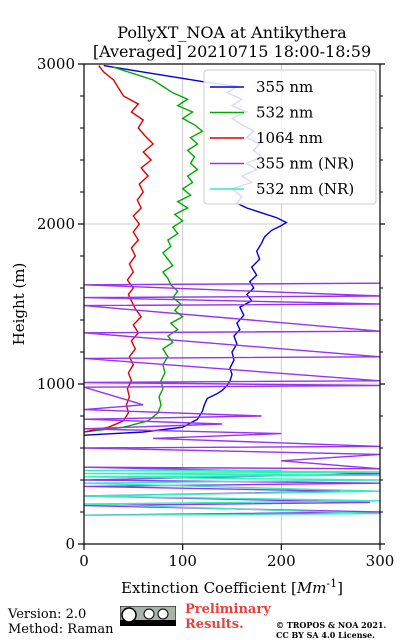 This screenshot has width=400, height=640. What do you see at coordinates (148, 616) in the screenshot?
I see `cc-license-icon` at bounding box center [148, 616].